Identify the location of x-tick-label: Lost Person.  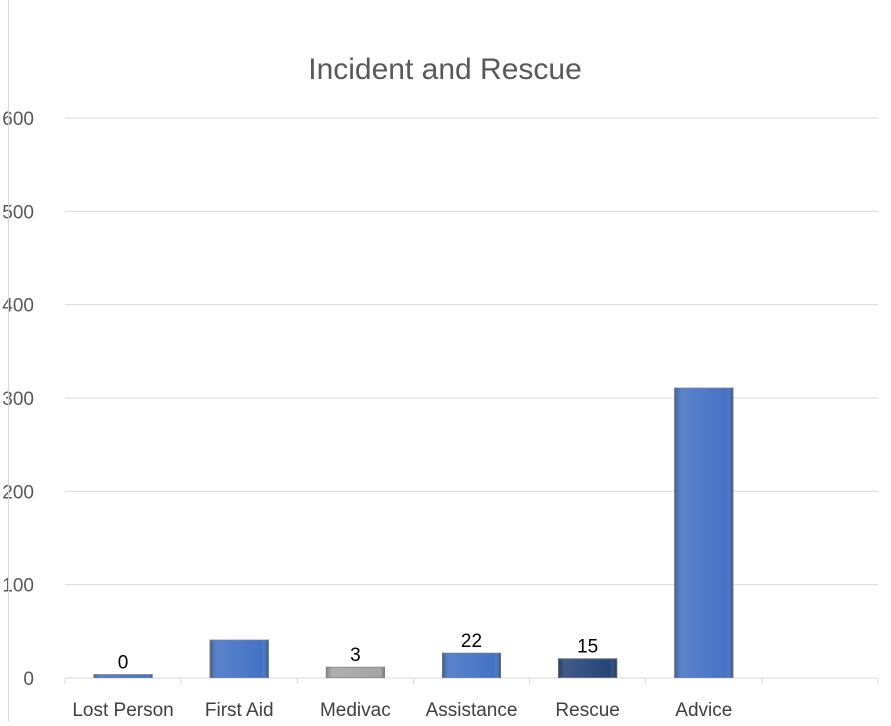
(122, 710).